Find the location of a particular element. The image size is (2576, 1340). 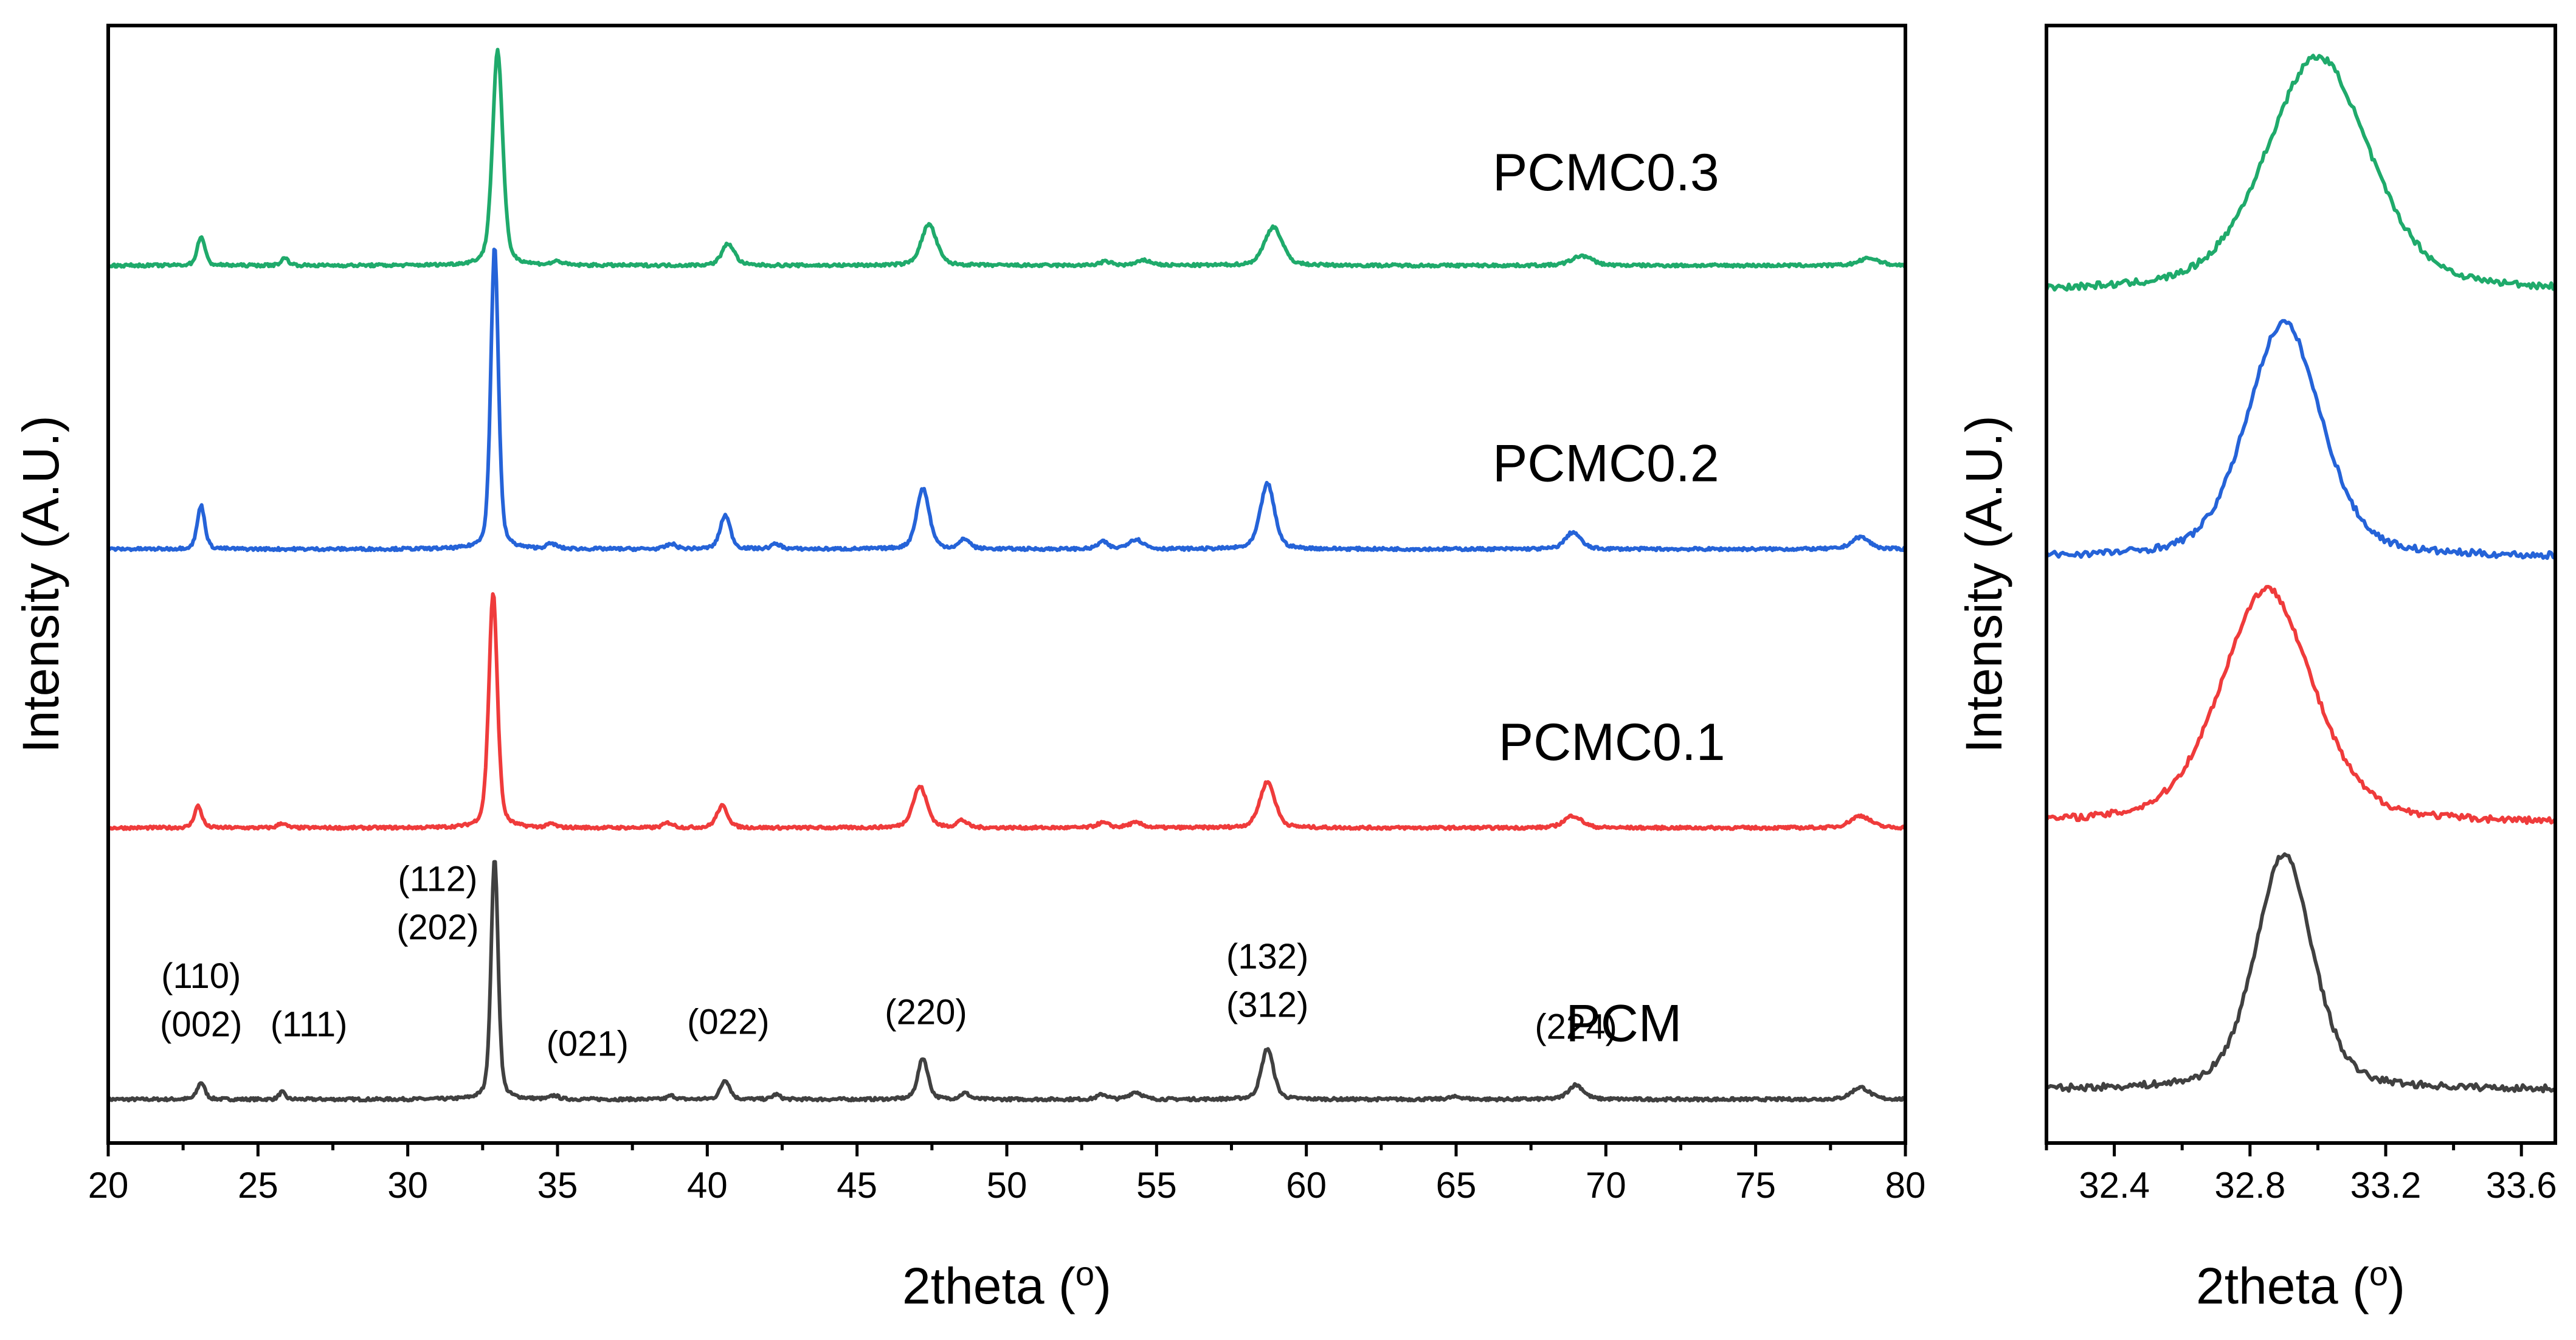

main-x-axis-title: 2theta (o) is located at coordinates (1007, 1284).